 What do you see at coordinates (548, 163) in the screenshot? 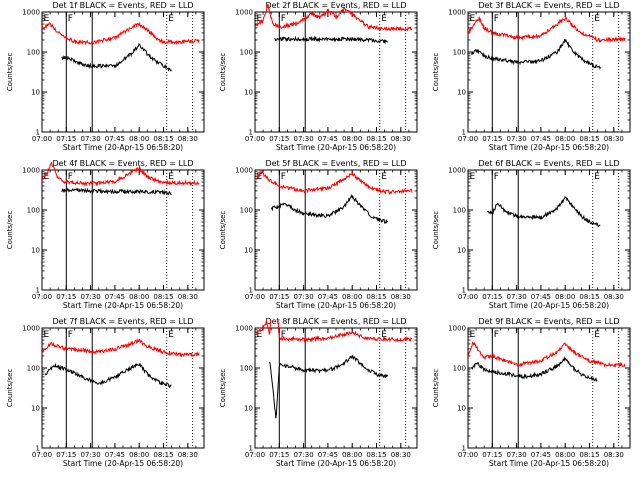
I see `panel-title: Det 6f BLACK = Events, RED = LLD` at bounding box center [548, 163].